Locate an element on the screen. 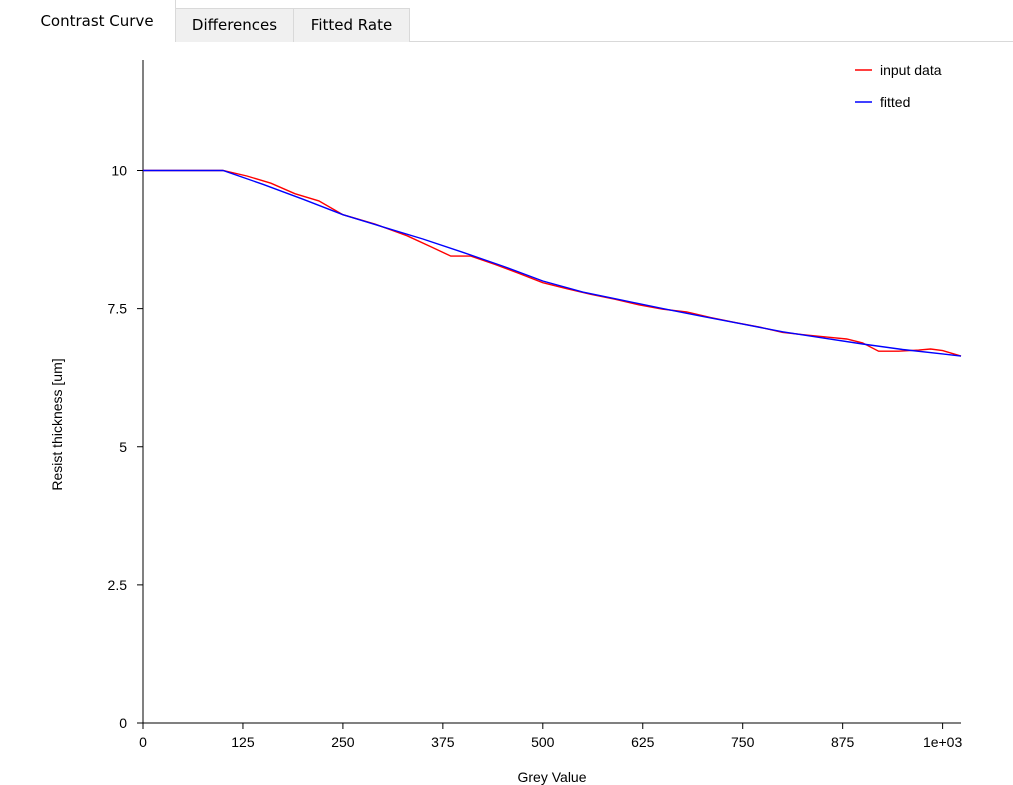 The height and width of the screenshot is (785, 1013). tab-differences: Differences is located at coordinates (235, 25).